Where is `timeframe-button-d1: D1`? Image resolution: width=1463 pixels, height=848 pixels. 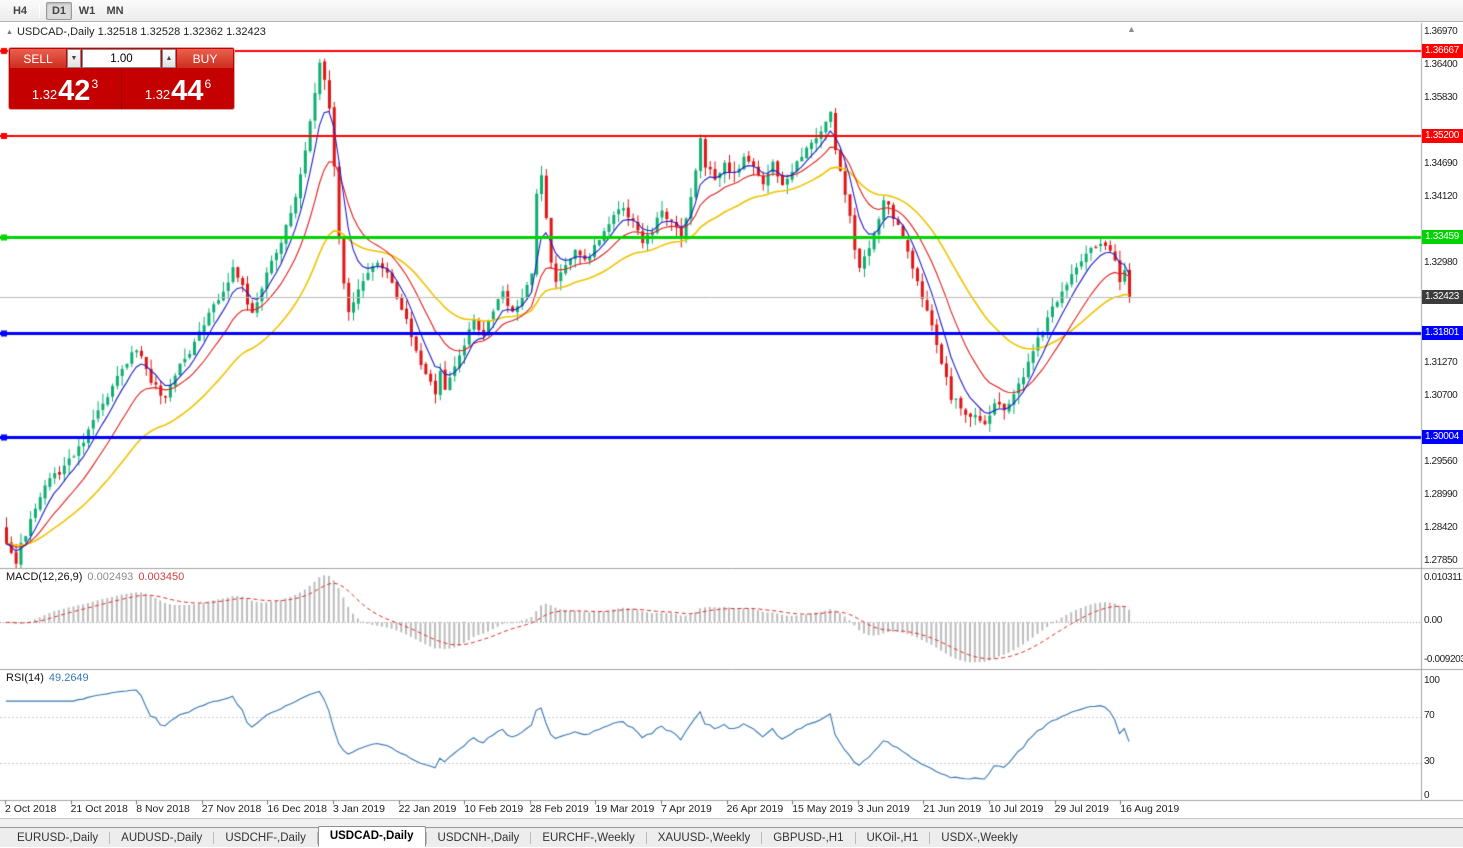 timeframe-button-d1: D1 is located at coordinates (59, 11).